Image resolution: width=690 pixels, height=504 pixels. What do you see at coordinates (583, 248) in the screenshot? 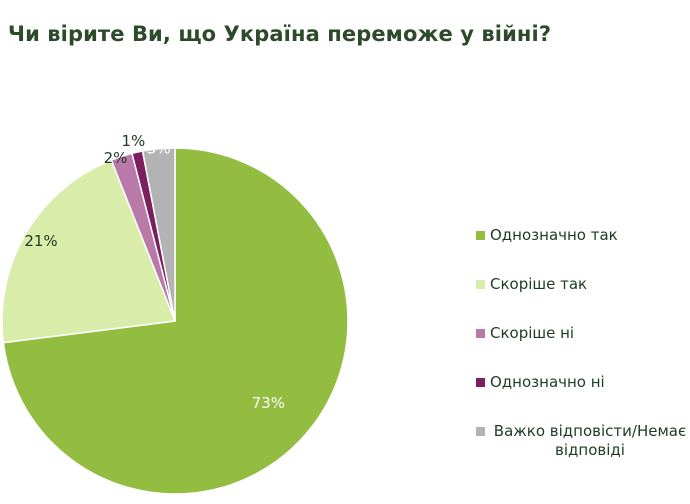
I see `legend-item-definitely-yes: Однозначно так` at bounding box center [583, 248].